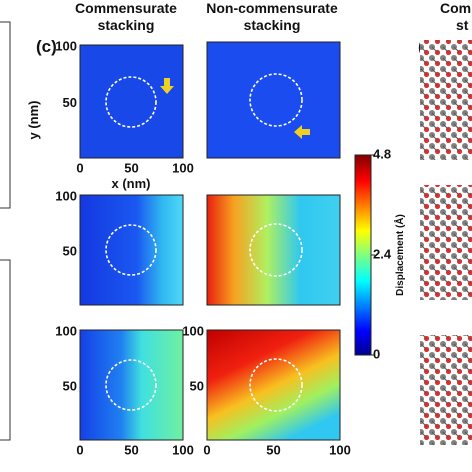 This screenshot has width=472, height=472. I want to click on partial-frame, so click(5, 231).